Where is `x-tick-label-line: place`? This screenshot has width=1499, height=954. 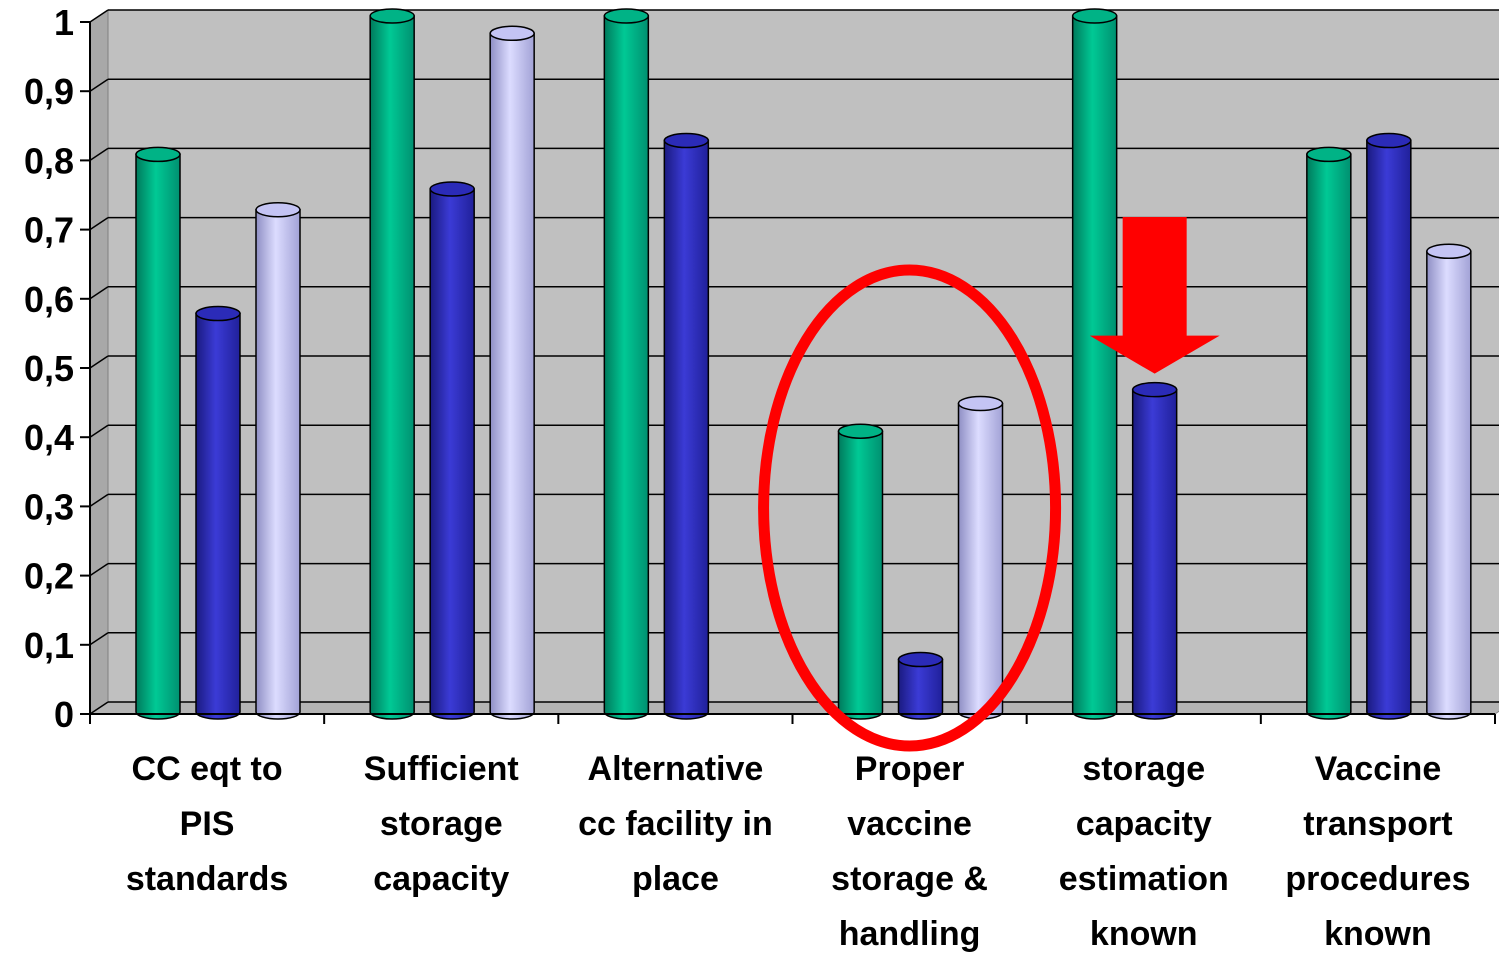
x-tick-label-line: place is located at coordinates (675, 879).